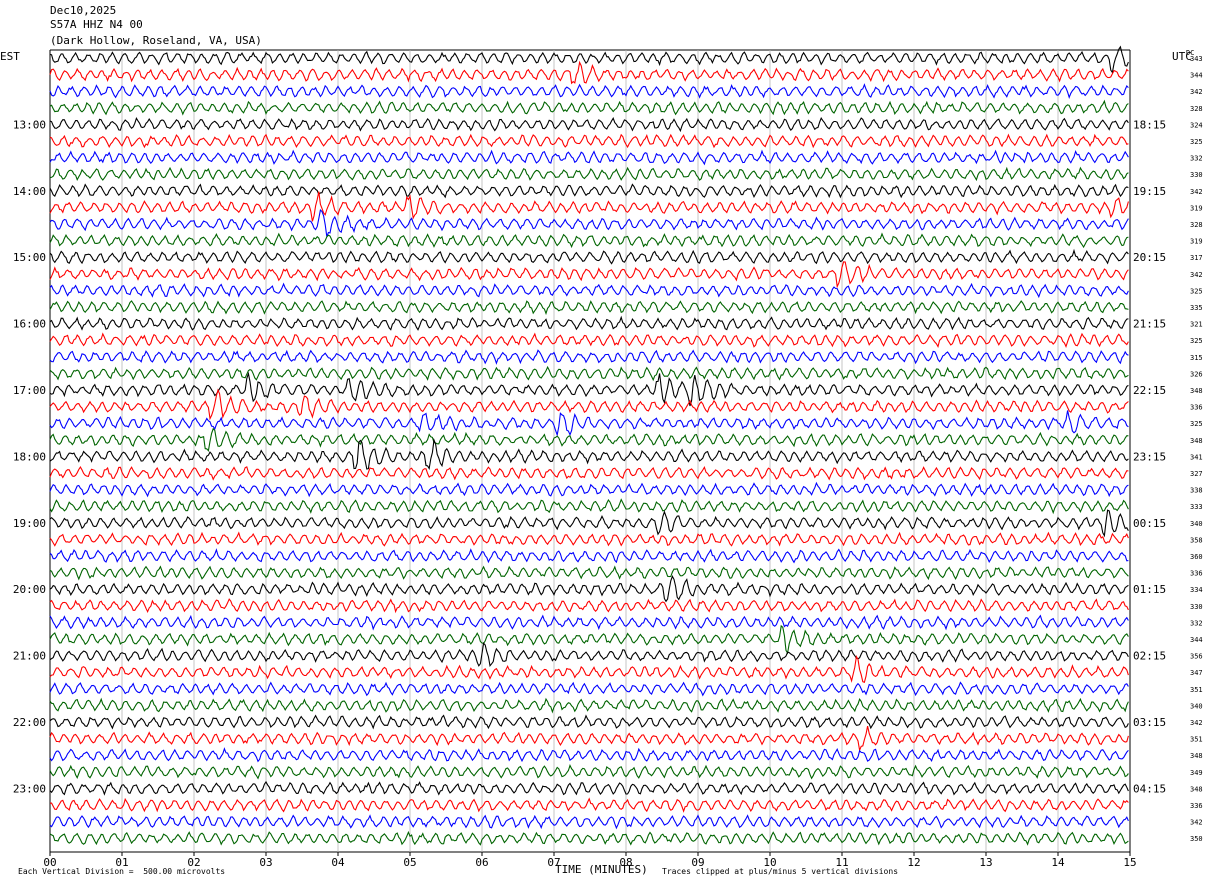 This screenshot has width=1210, height=886. What do you see at coordinates (1196, 657) in the screenshot?
I see `dc-offset-label: 356` at bounding box center [1196, 657].